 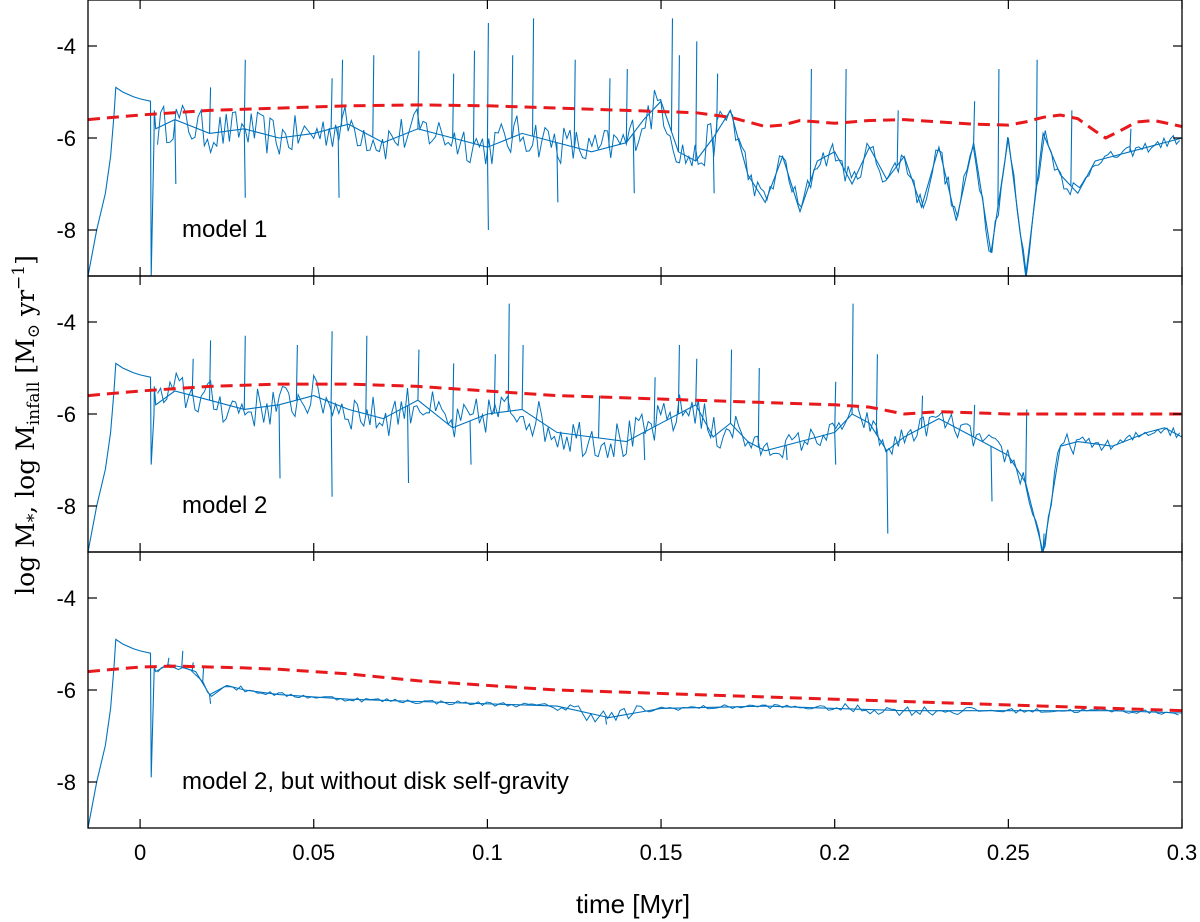 What do you see at coordinates (25, 359) in the screenshot?
I see `y-axis-title-unit-open: [M` at bounding box center [25, 359].